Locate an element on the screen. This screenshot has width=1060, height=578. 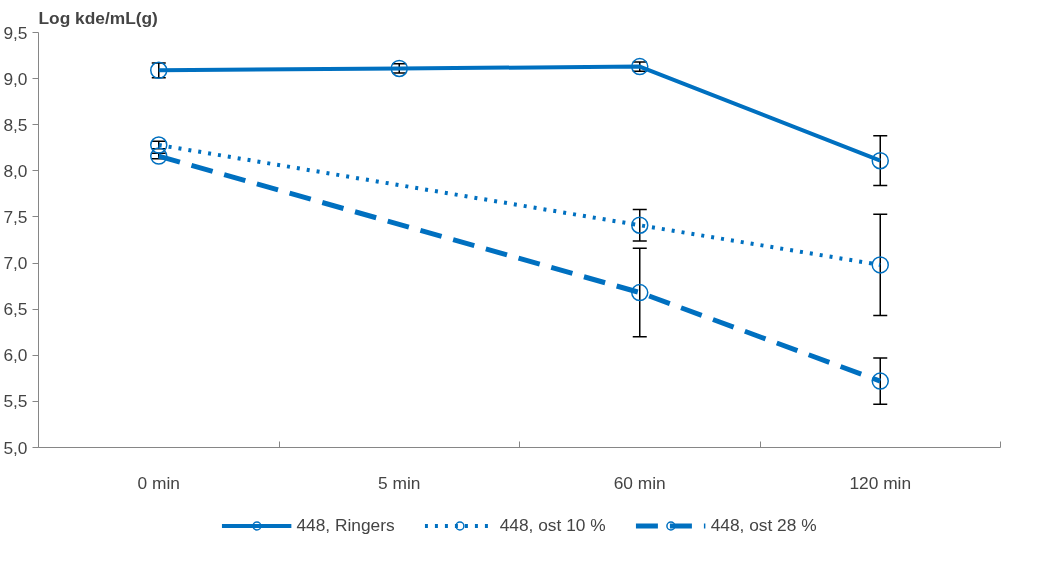
y-tick-label: 7,0 is located at coordinates (15, 263).